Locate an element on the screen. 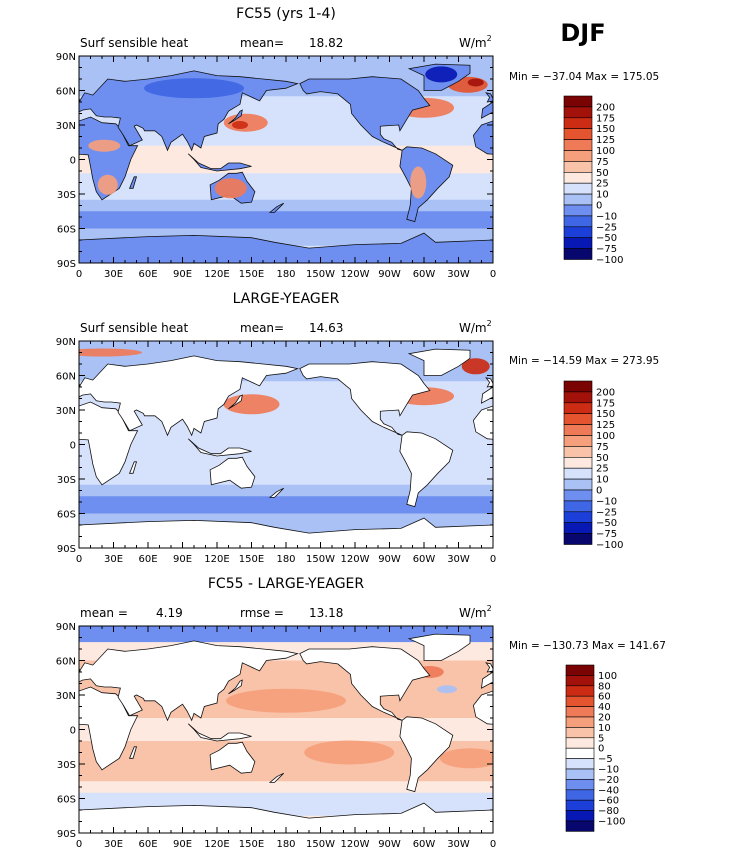  x-tick-label: 180 is located at coordinates (285, 844).